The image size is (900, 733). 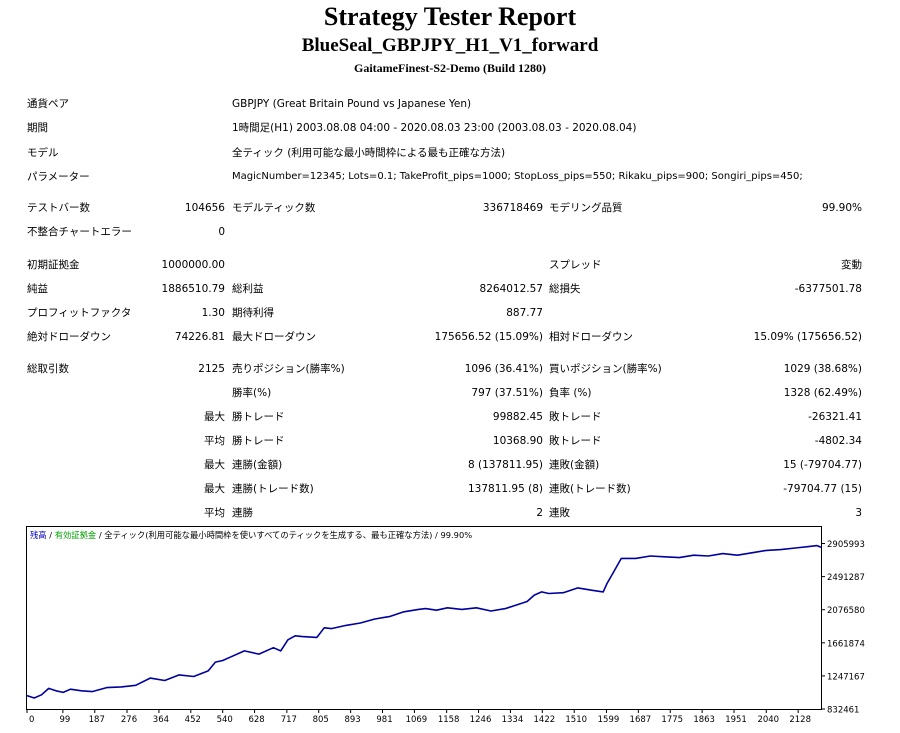 I want to click on x-tick-label: 1069, so click(x=417, y=720).